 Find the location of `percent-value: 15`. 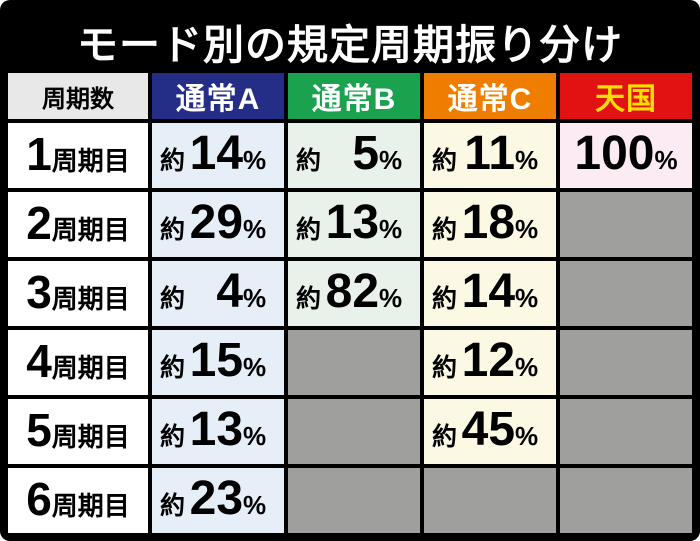

percent-value: 15 is located at coordinates (216, 360).